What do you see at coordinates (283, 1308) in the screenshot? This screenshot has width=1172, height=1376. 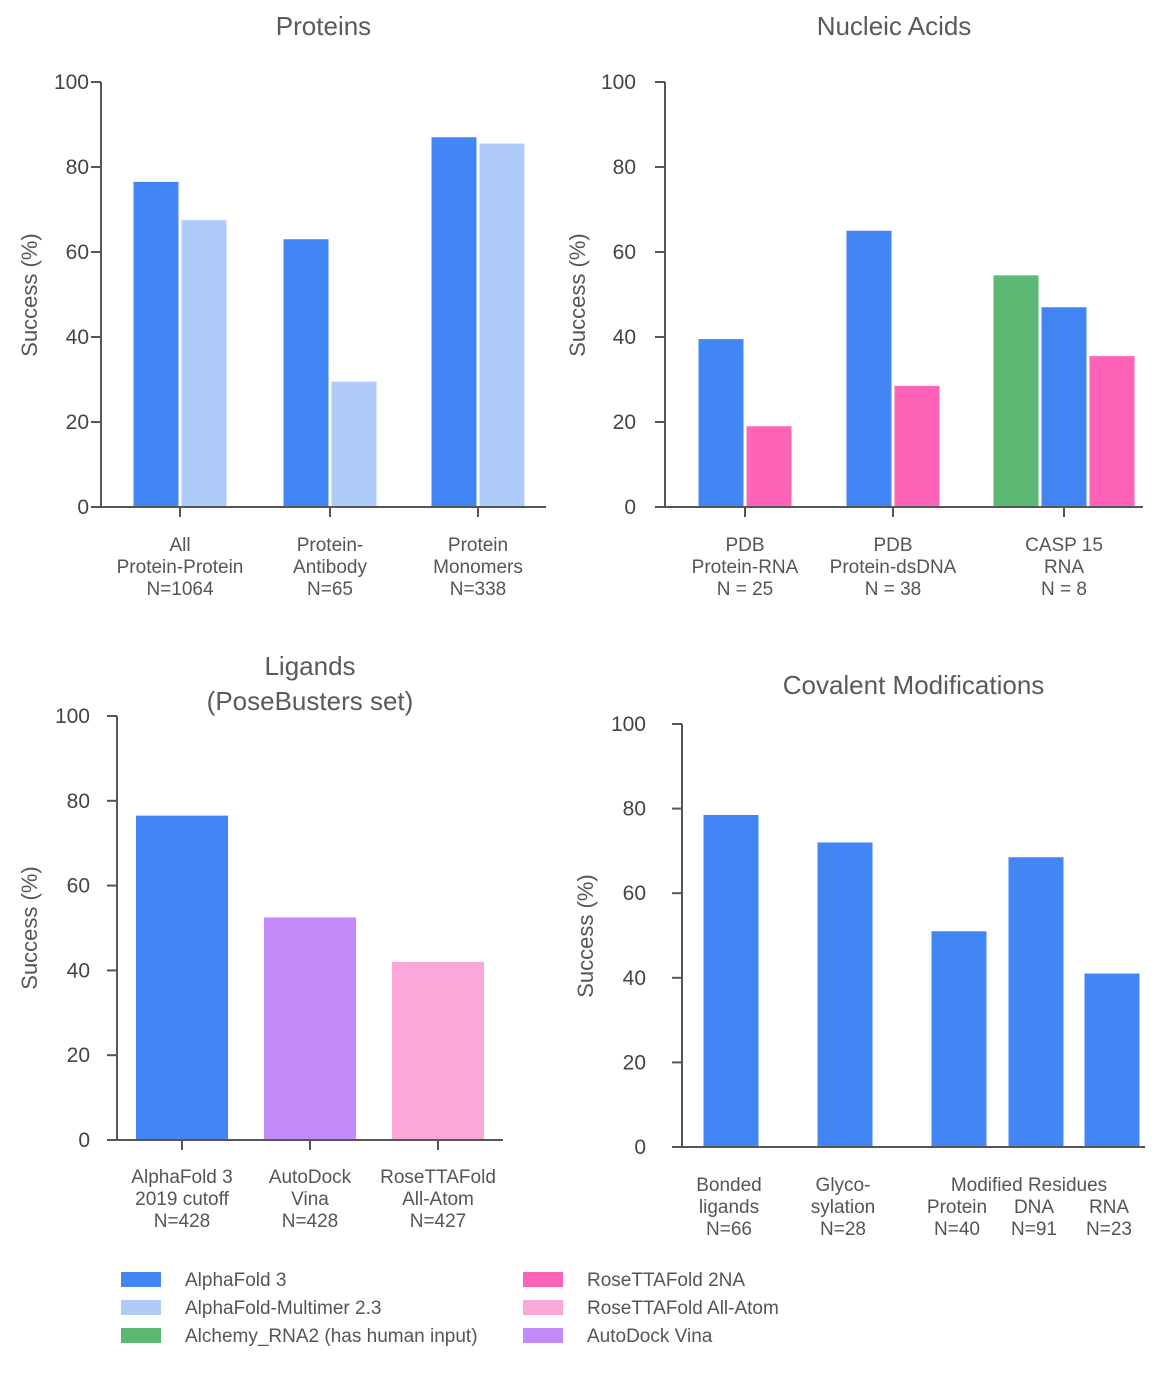 I see `legend-label: AlphaFold-Multimer 2.3` at bounding box center [283, 1308].